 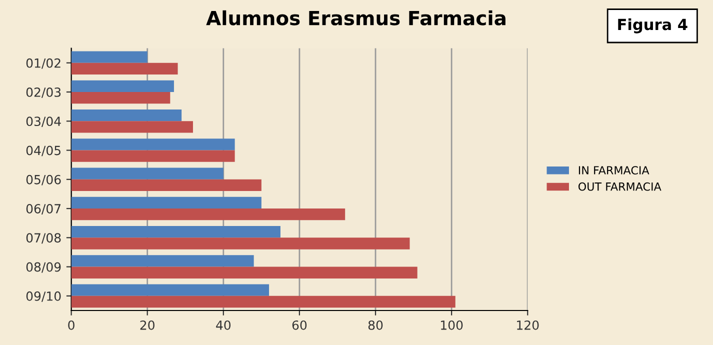 I want to click on chart-title: Alumnos Erasmus Farmacia, so click(x=356, y=18).